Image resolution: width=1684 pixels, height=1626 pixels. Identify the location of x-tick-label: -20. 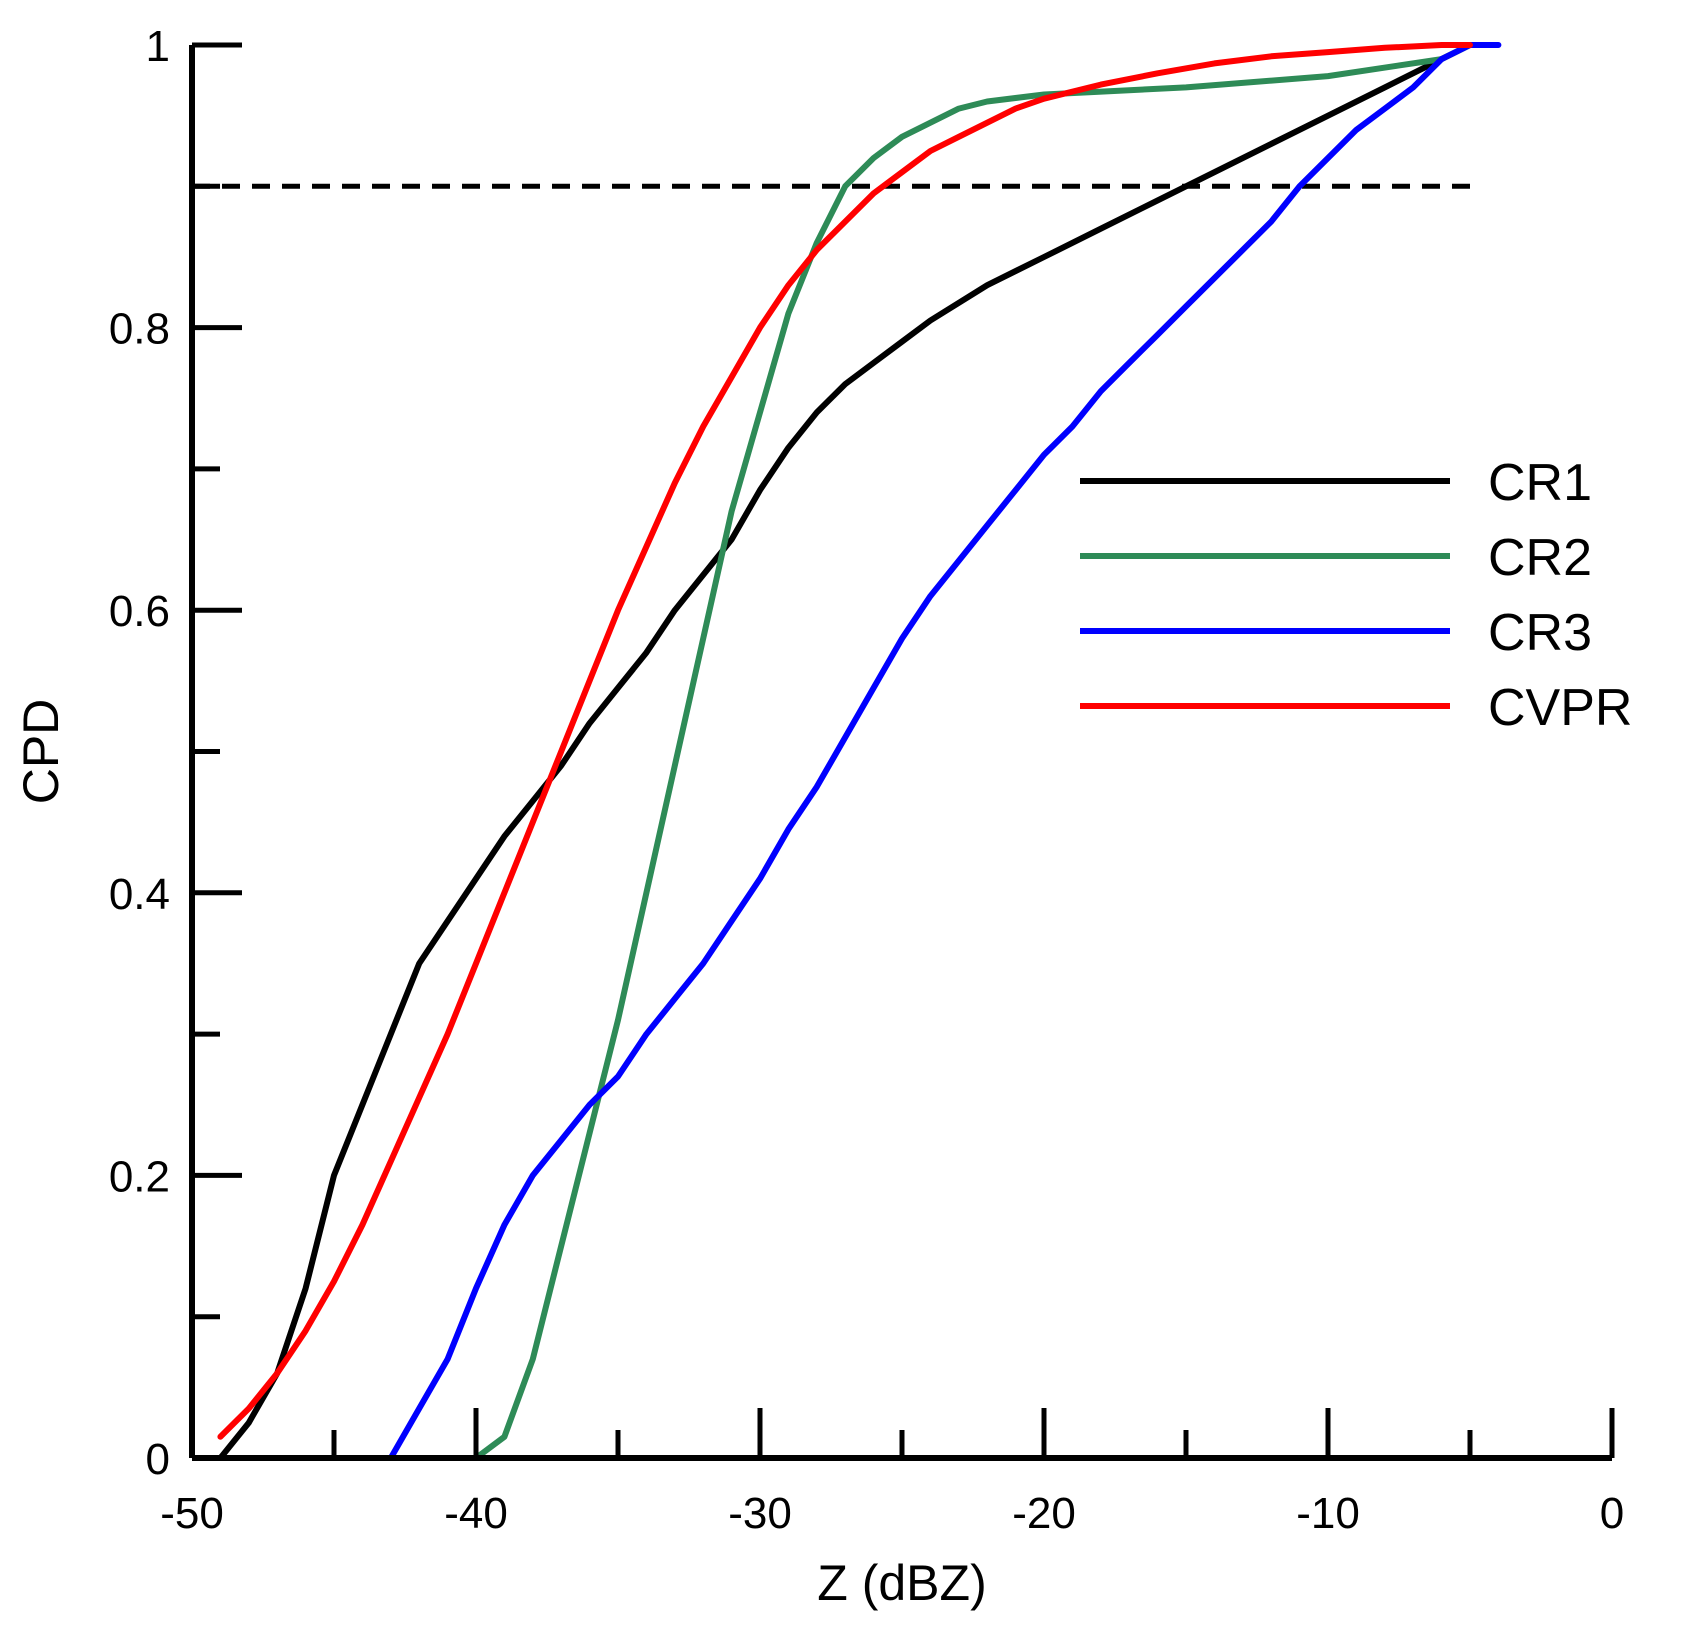
(1044, 1513).